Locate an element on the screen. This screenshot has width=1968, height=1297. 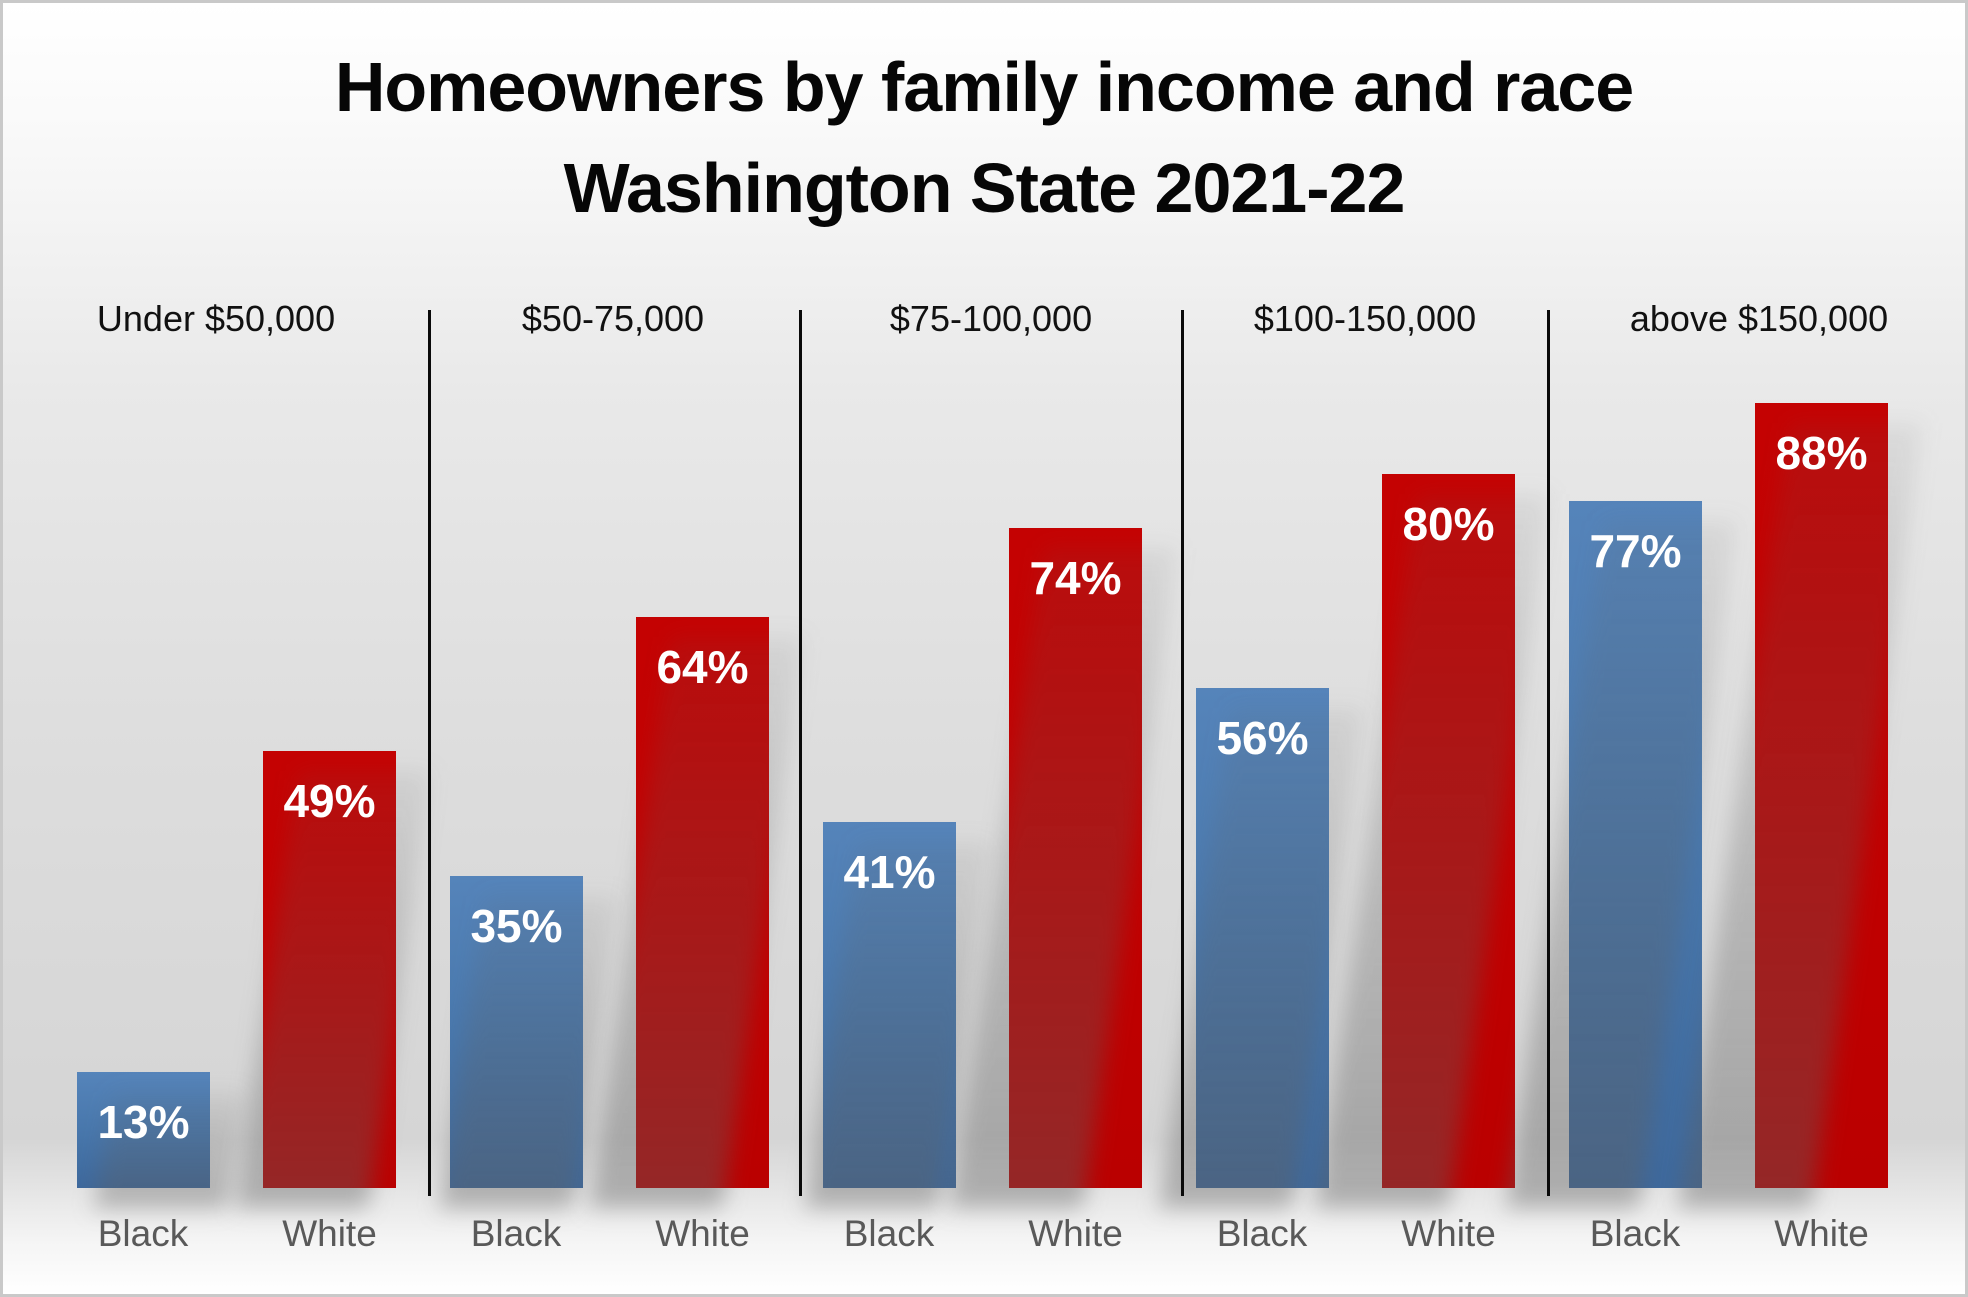
group-label: Under $50,000 is located at coordinates (216, 318).